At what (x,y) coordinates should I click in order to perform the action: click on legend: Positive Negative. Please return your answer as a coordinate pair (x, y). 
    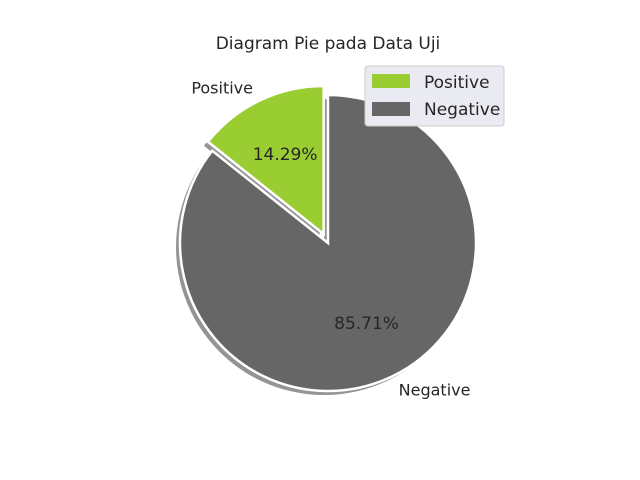
    Looking at the image, I should click on (434, 96).